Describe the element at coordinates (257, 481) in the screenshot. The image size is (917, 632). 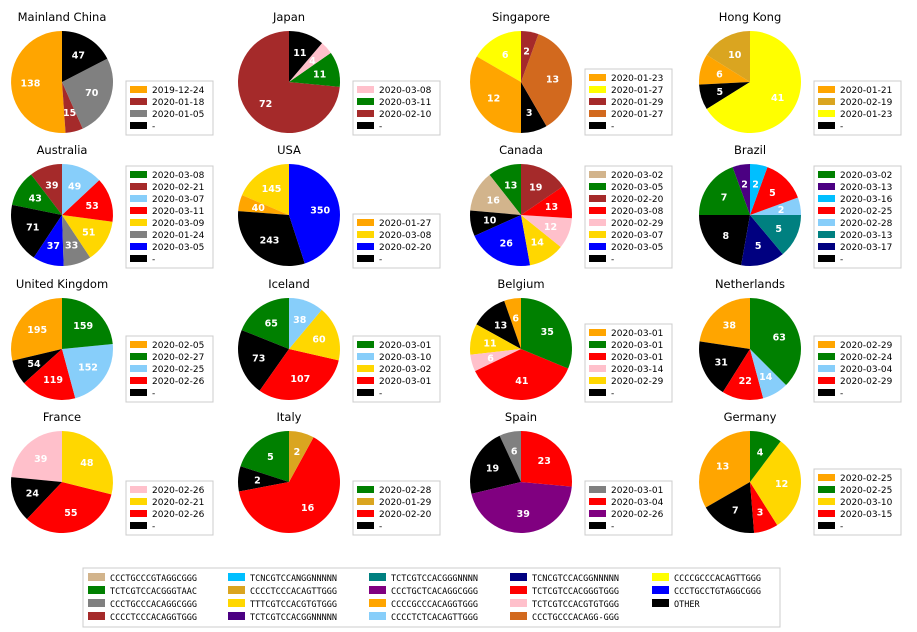
I see `slice-value-label: 2` at that location.